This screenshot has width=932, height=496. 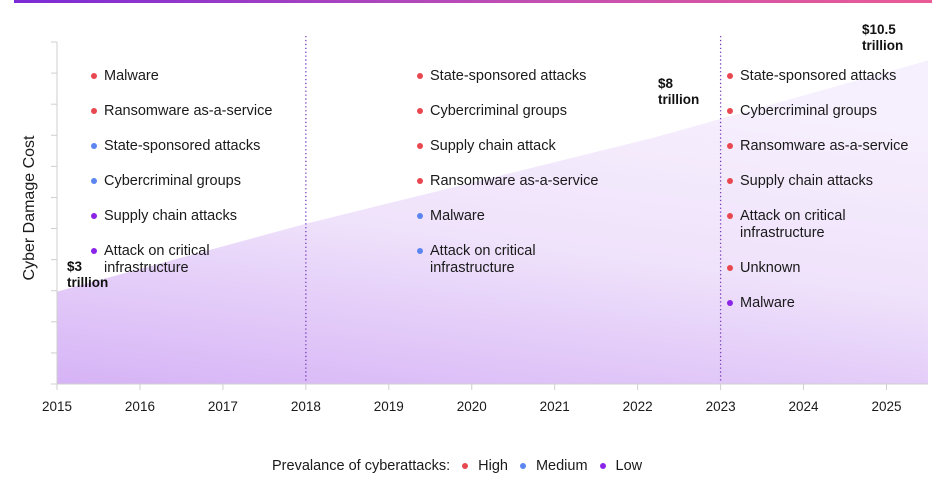 I want to click on legend-item-high: High, so click(x=485, y=466).